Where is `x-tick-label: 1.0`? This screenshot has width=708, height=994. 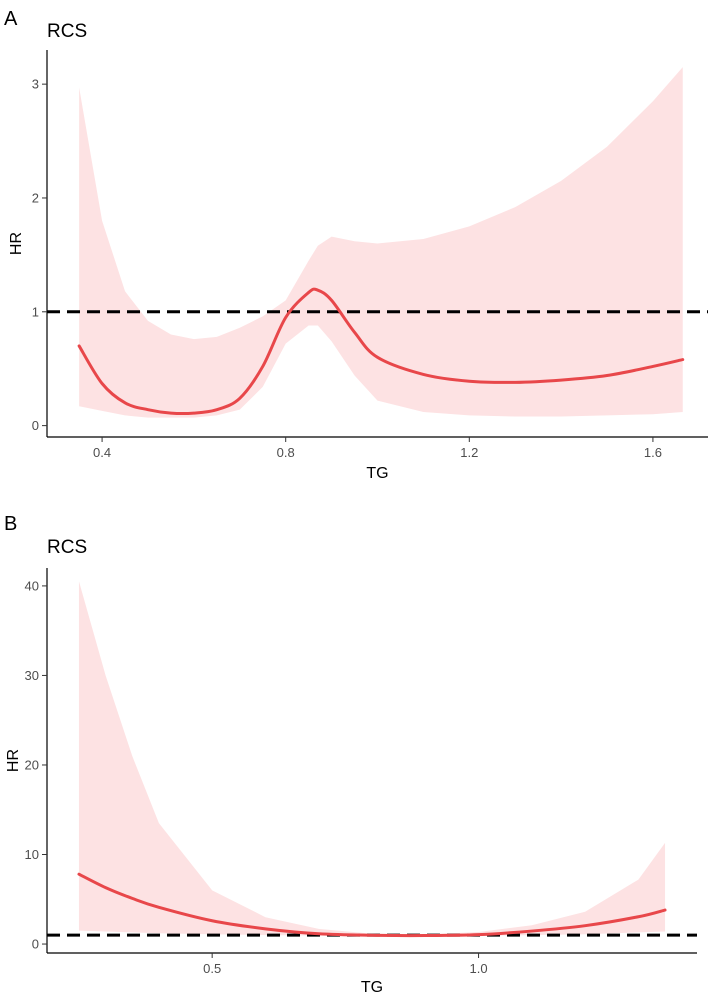 x-tick-label: 1.0 is located at coordinates (479, 968).